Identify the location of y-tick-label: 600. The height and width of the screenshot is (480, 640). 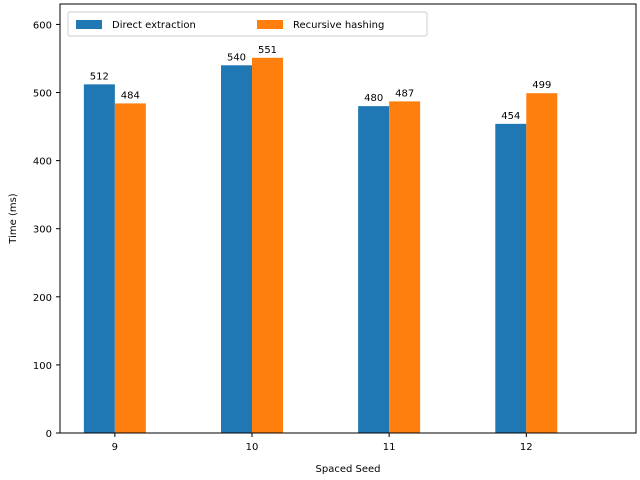
(42, 25).